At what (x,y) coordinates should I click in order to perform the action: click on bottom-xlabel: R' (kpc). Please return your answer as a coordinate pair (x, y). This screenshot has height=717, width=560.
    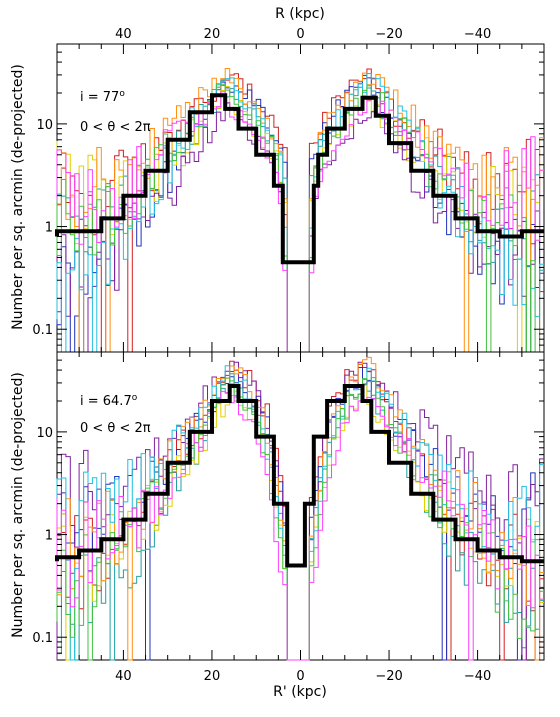
    Looking at the image, I should click on (300, 692).